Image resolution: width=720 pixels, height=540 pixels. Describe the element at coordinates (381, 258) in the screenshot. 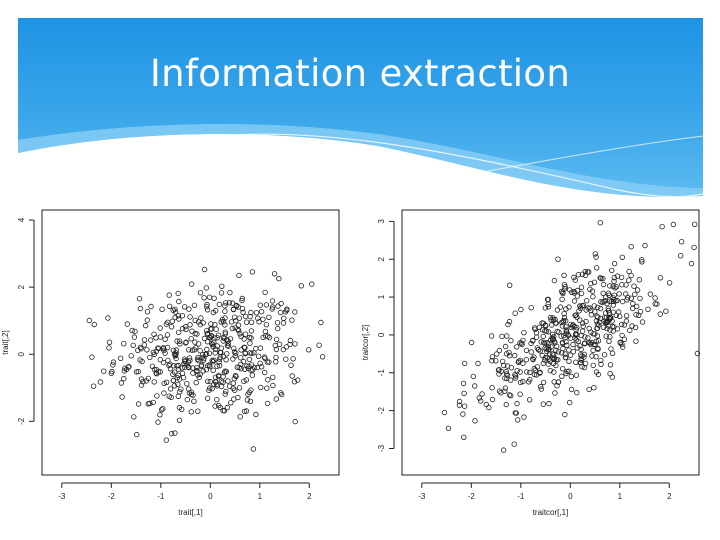

I see `y-tick-label: 2` at that location.